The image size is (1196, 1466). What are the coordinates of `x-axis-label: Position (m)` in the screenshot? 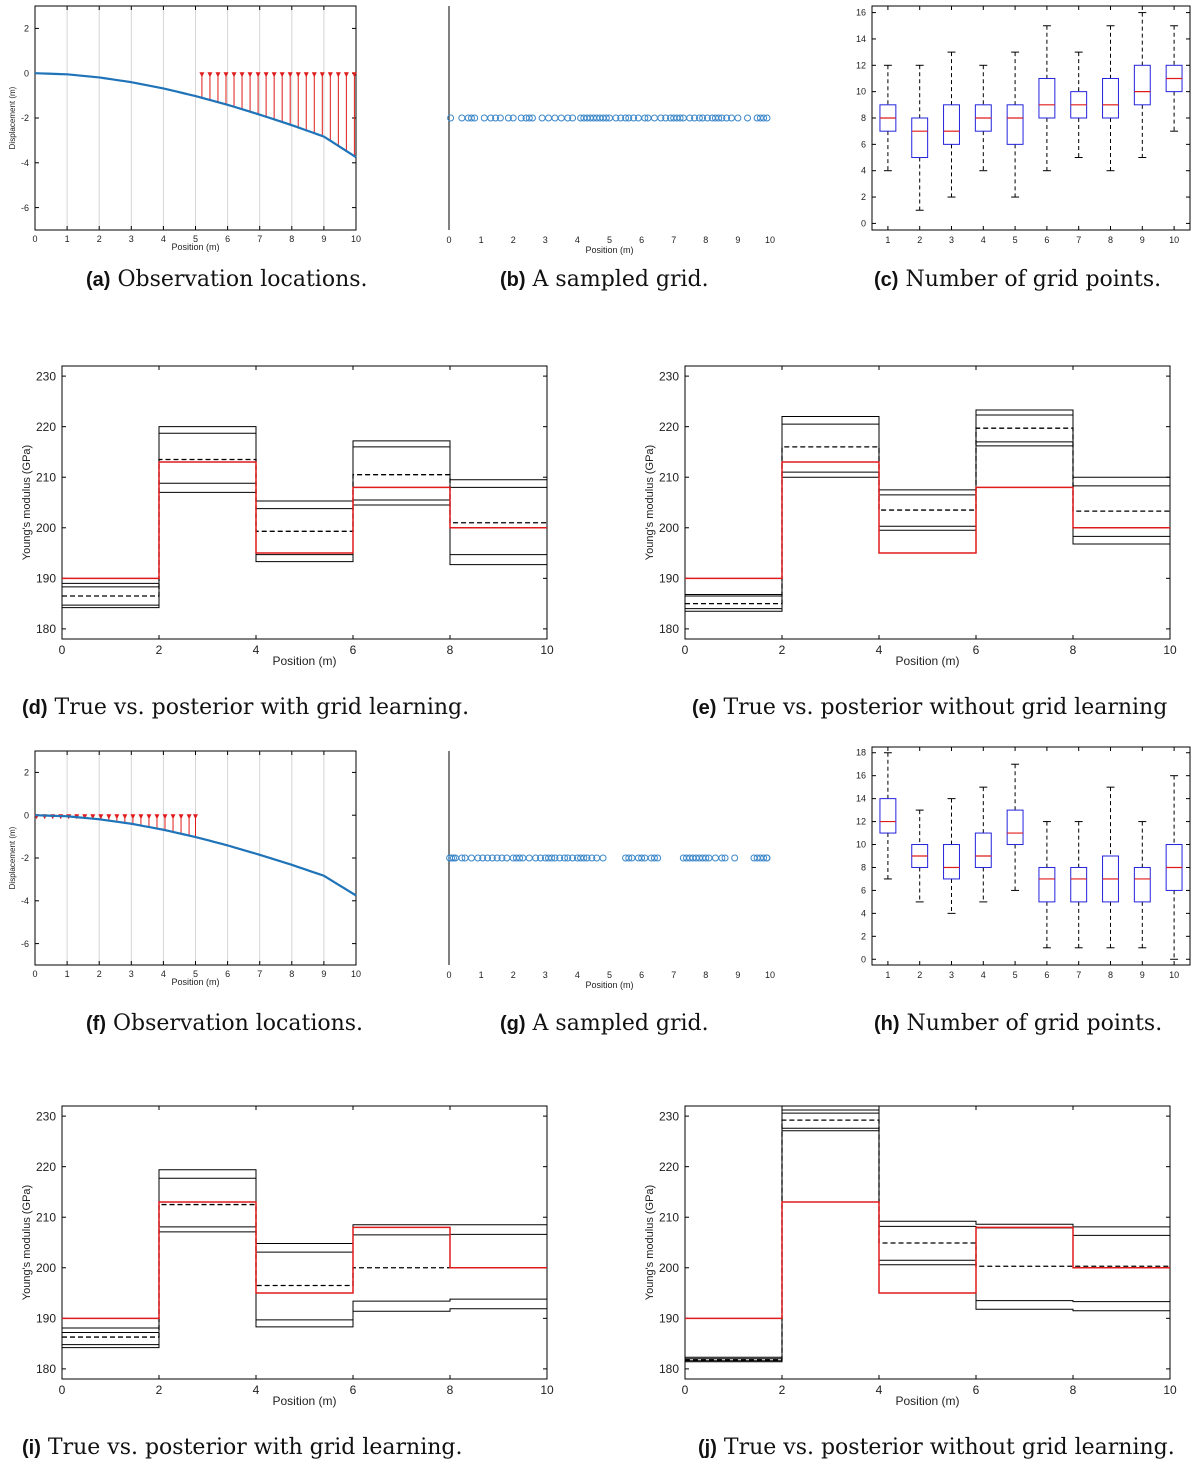 It's located at (195, 247).